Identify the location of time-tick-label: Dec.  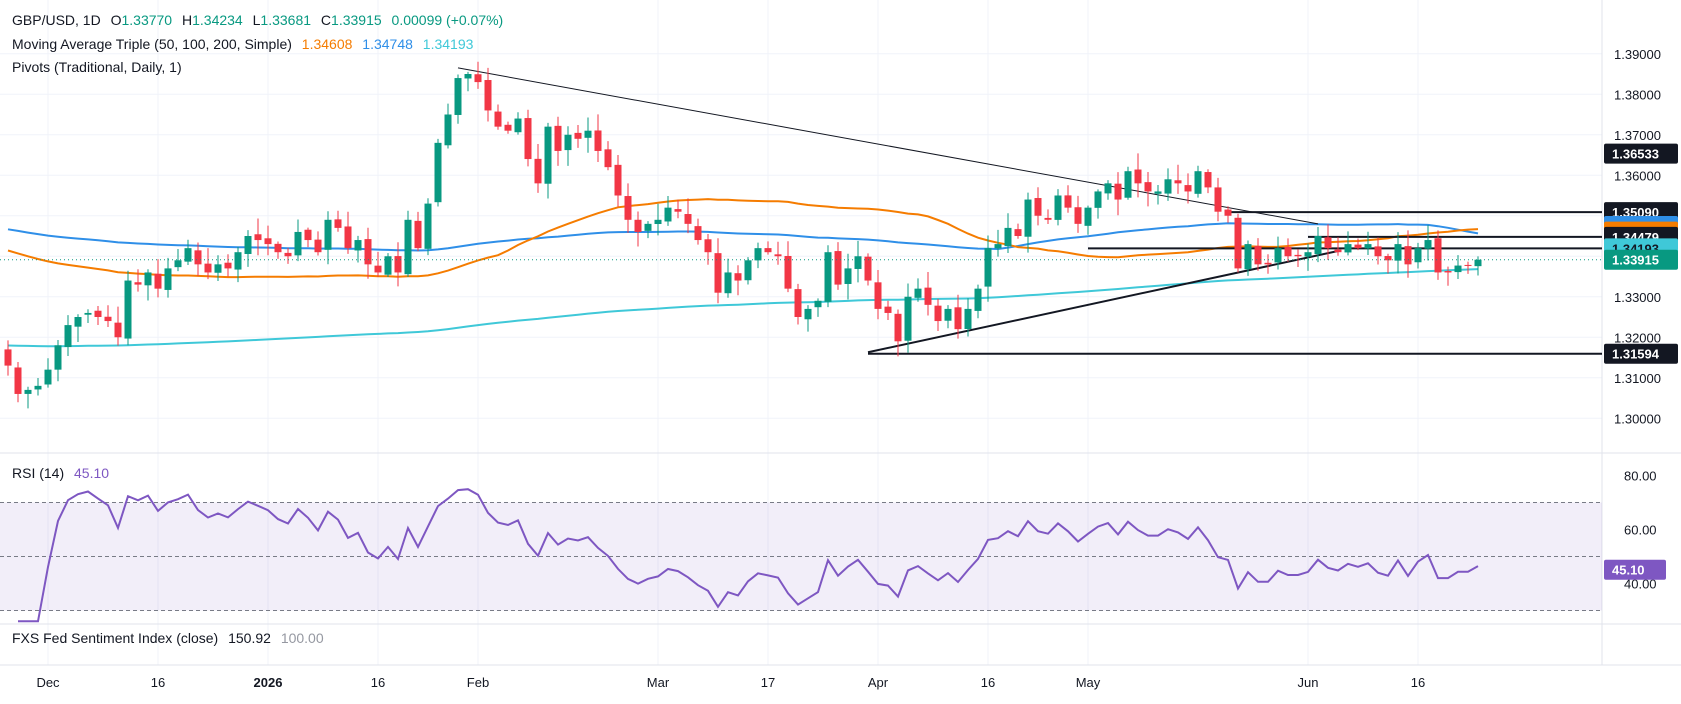
(48, 682).